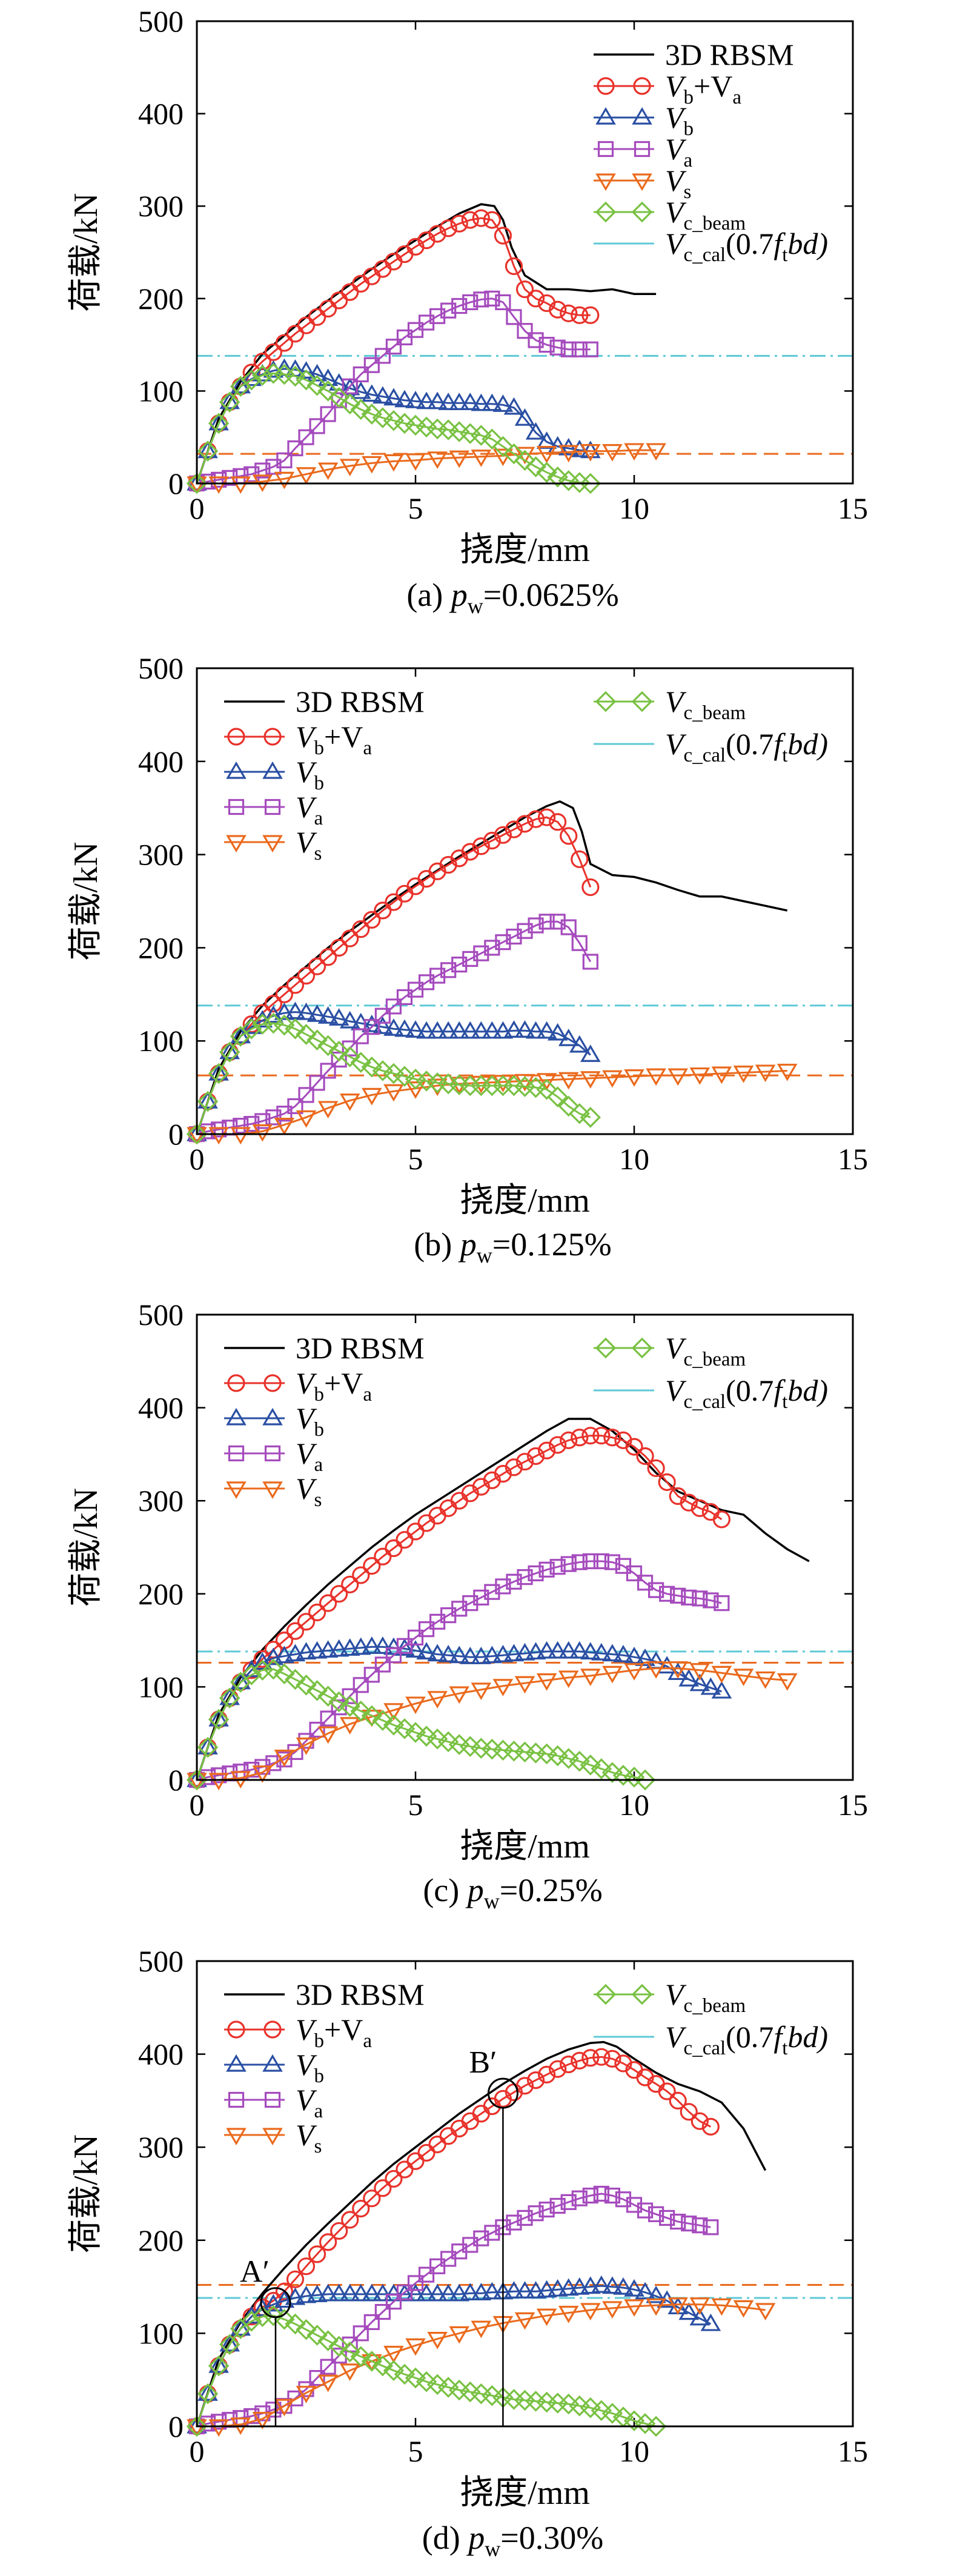 The height and width of the screenshot is (2576, 954). Describe the element at coordinates (161, 299) in the screenshot. I see `y-tick-label: 200` at that location.